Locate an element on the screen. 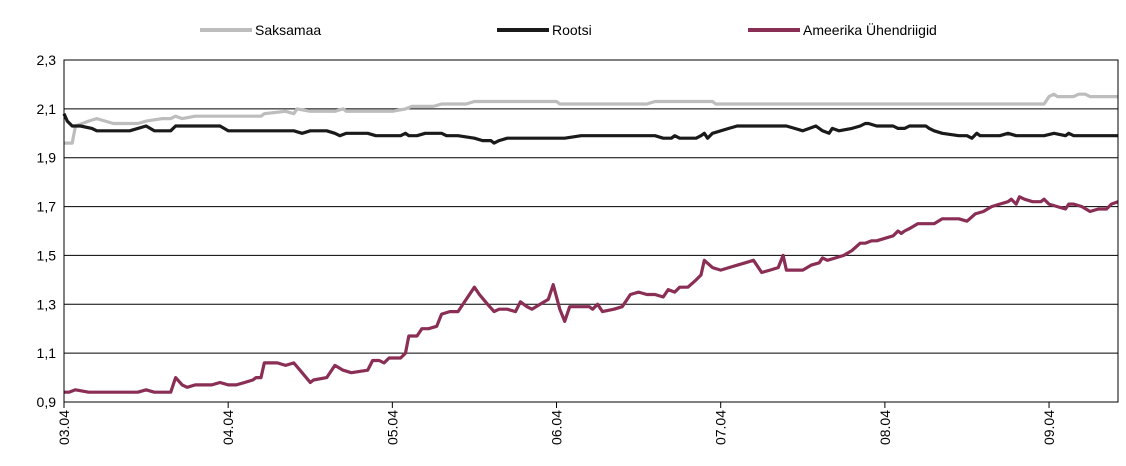  y-tick-label: 2,3 is located at coordinates (47, 60).